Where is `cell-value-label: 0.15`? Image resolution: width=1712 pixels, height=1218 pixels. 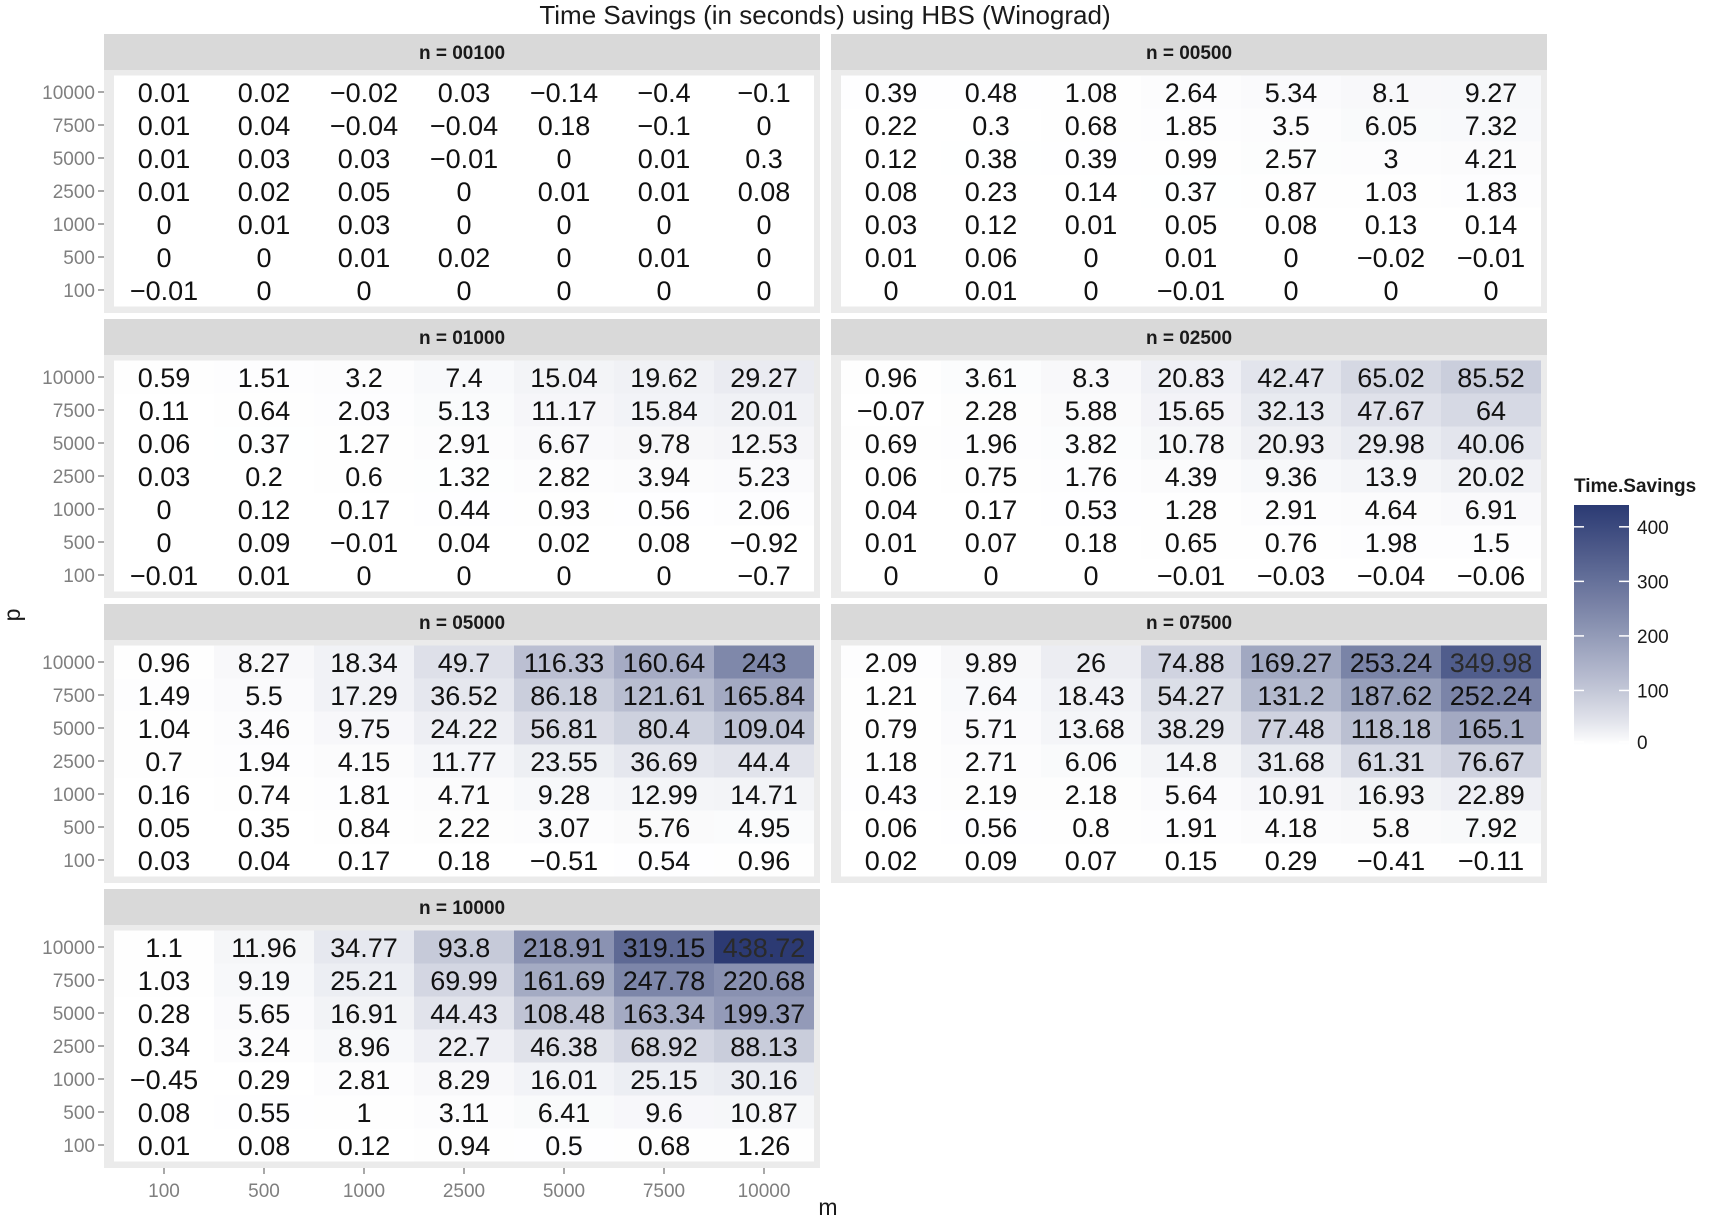
cell-value-label: 0.15 is located at coordinates (1191, 861).